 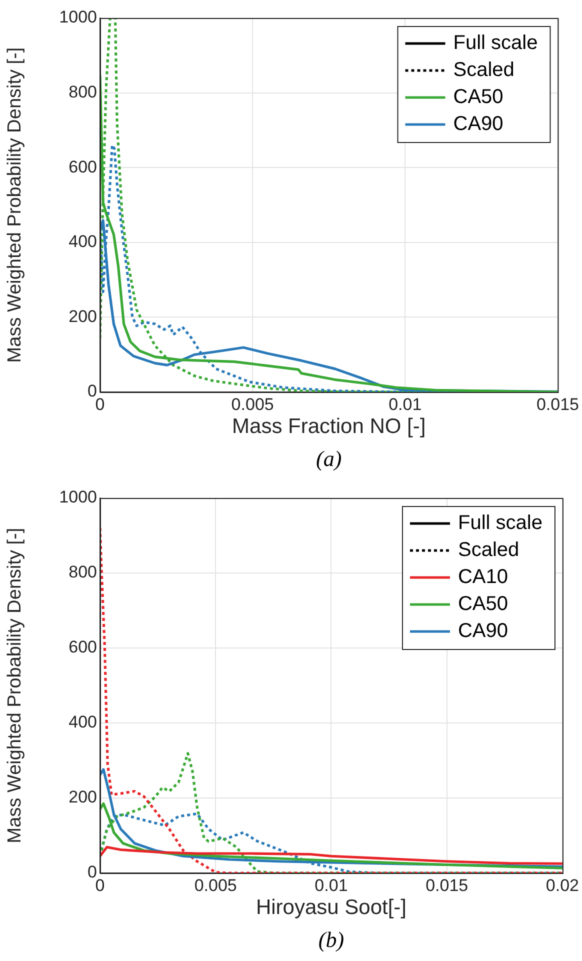 What do you see at coordinates (329, 426) in the screenshot?
I see `x-axis-title: Mass Fraction NO [-]` at bounding box center [329, 426].